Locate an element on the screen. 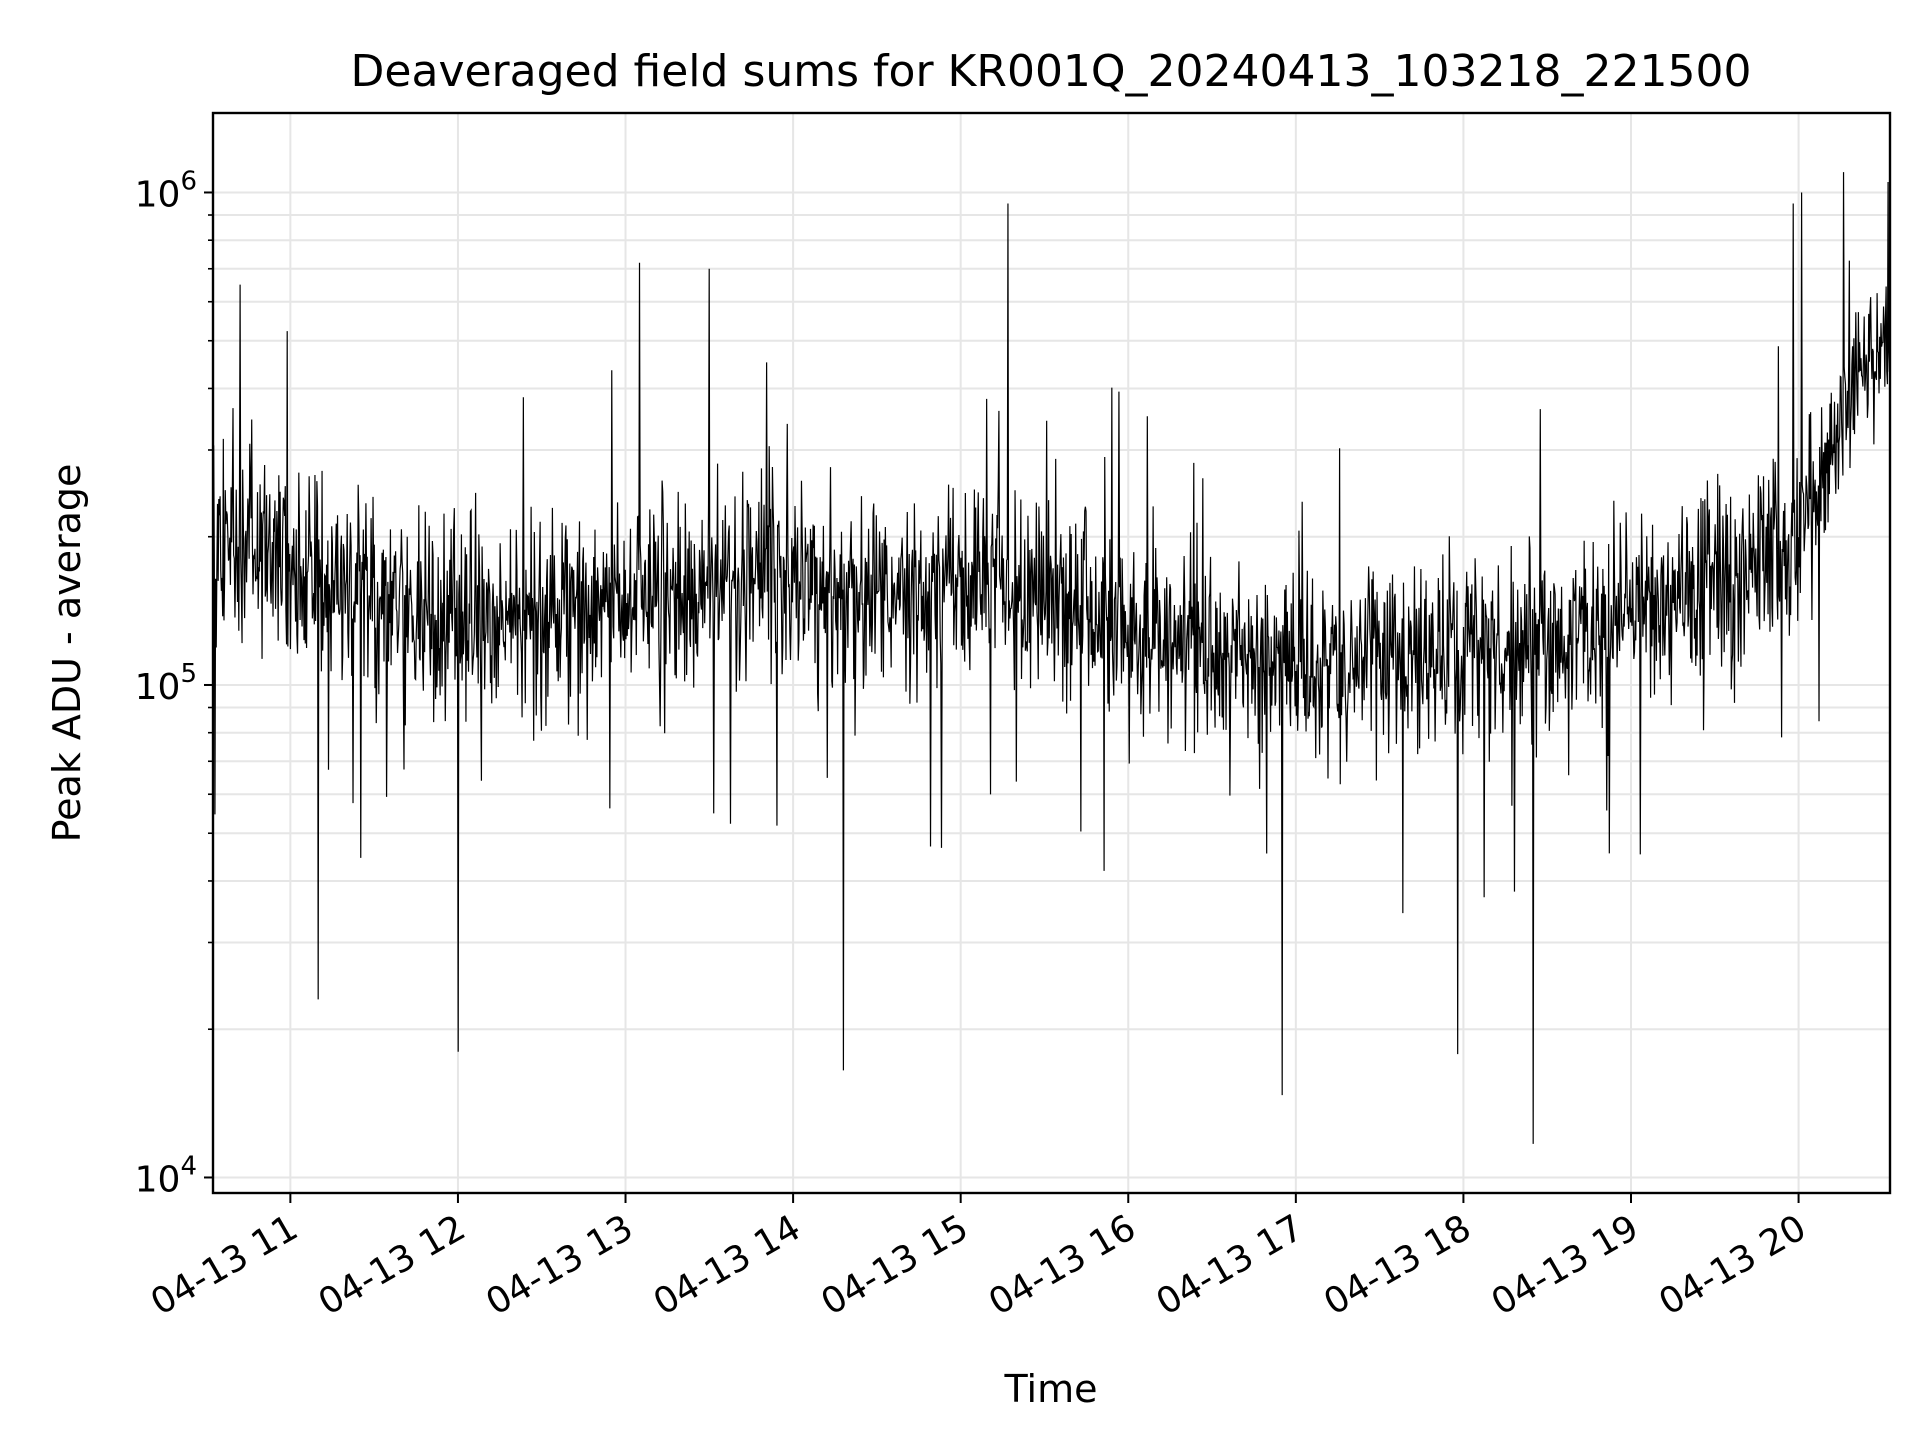 Image resolution: width=1920 pixels, height=1440 pixels. x-axis-label: Time is located at coordinates (1051, 1389).